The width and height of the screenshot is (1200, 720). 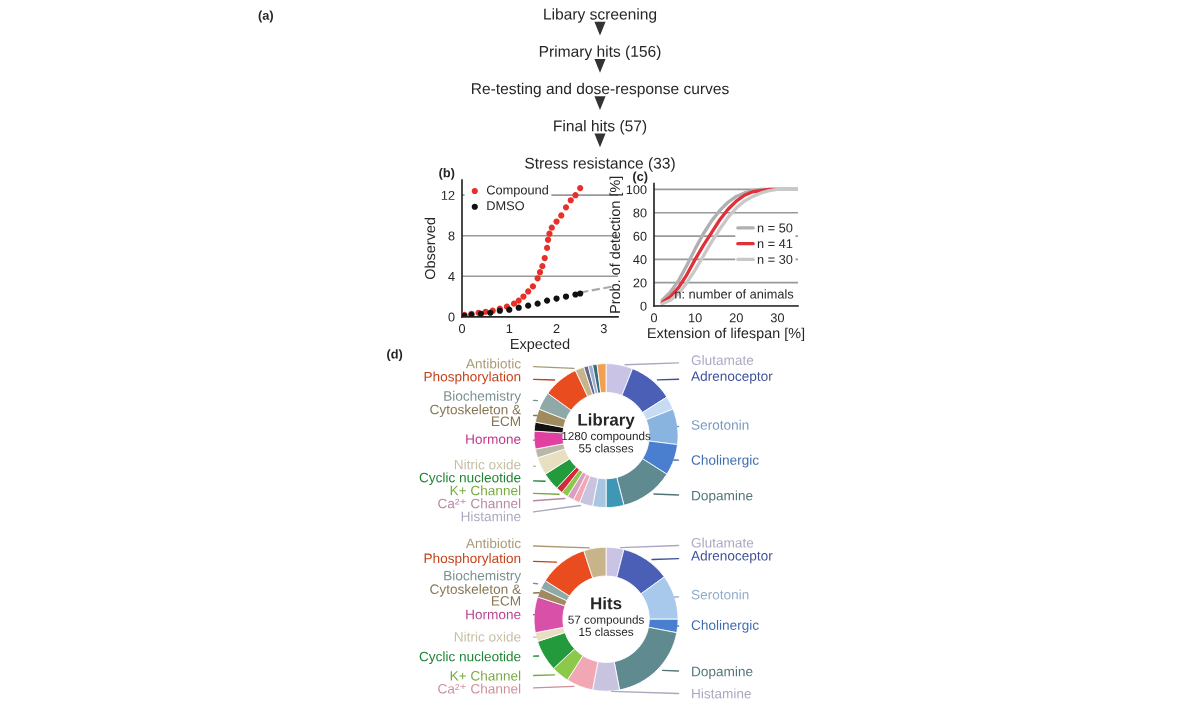 I want to click on text: Library, so click(x=606, y=421).